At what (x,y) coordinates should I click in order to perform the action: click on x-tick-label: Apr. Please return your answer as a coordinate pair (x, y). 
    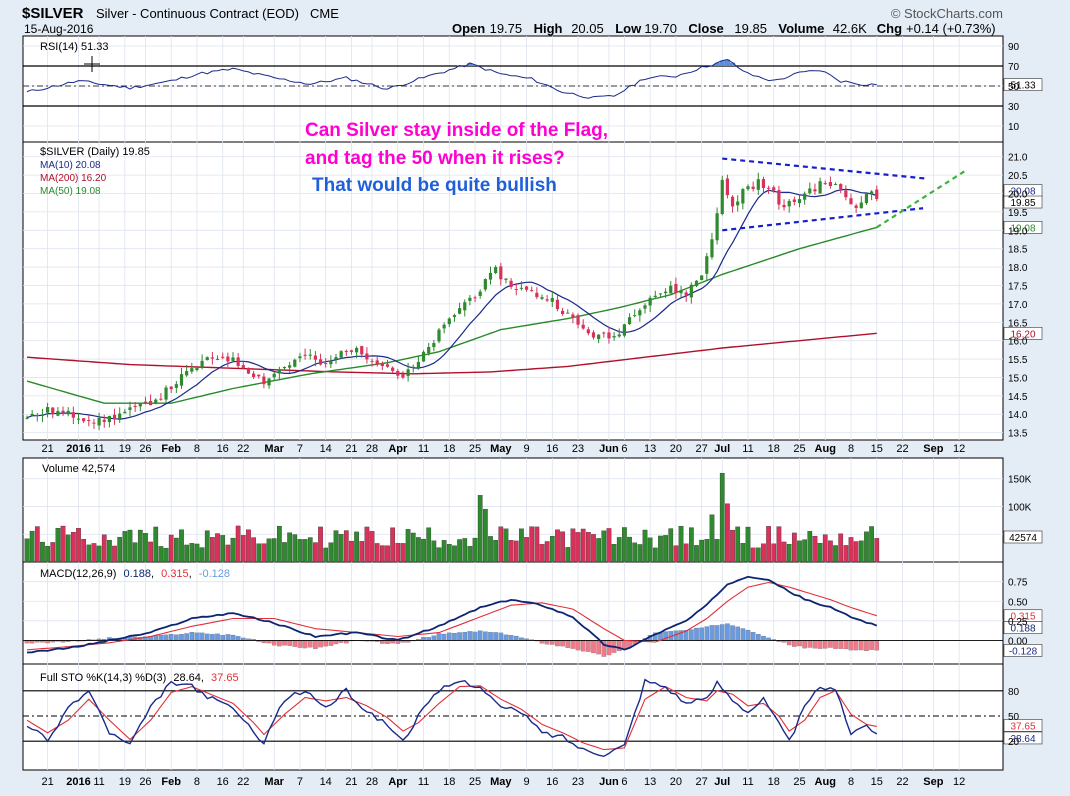
    Looking at the image, I should click on (398, 449).